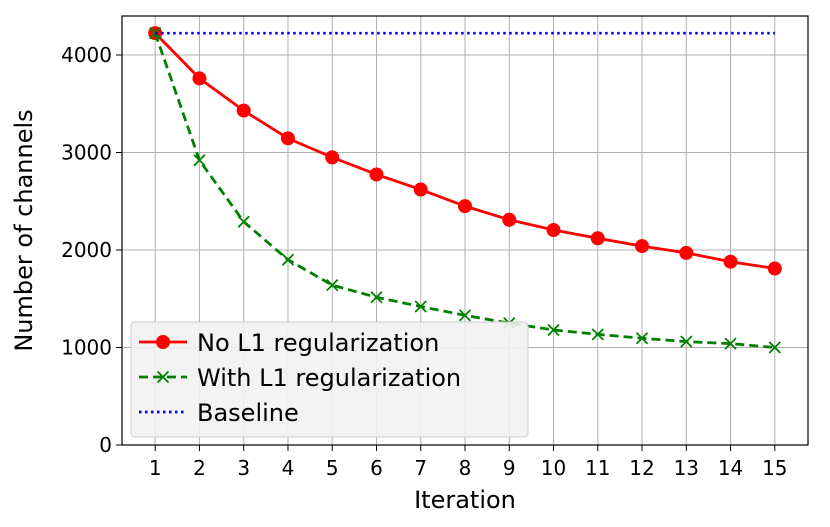 This screenshot has height=527, width=830. Describe the element at coordinates (86, 153) in the screenshot. I see `y-tick-label: 3000` at that location.